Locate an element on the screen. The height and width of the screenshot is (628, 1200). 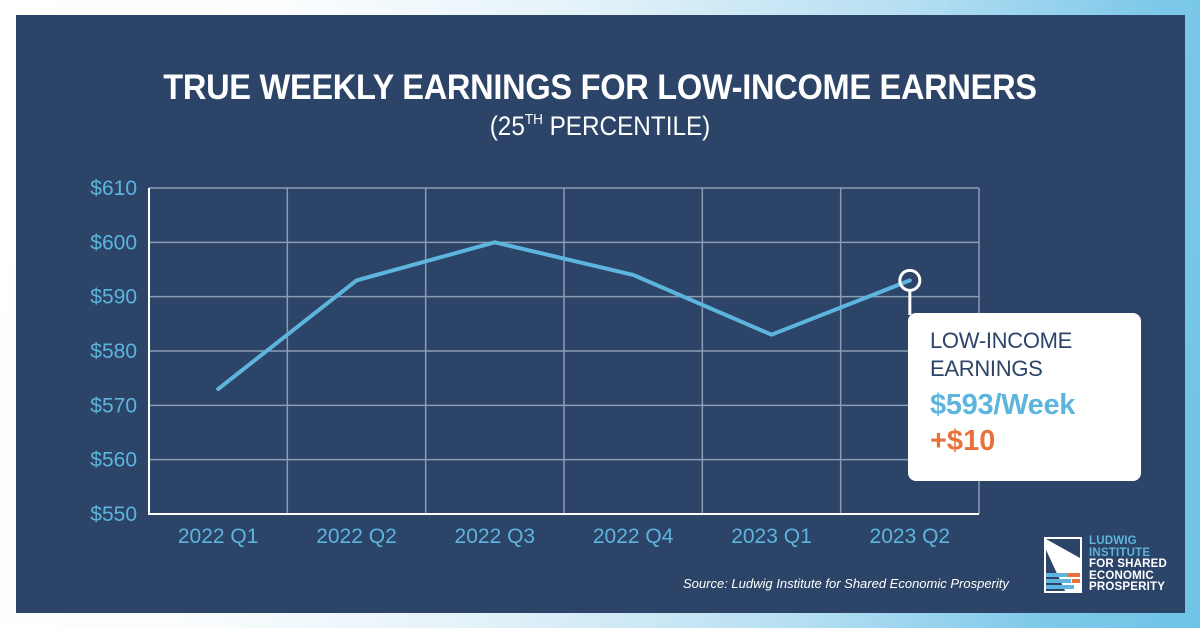
subtitle-suffix: PERCENTILE) is located at coordinates (626, 126).